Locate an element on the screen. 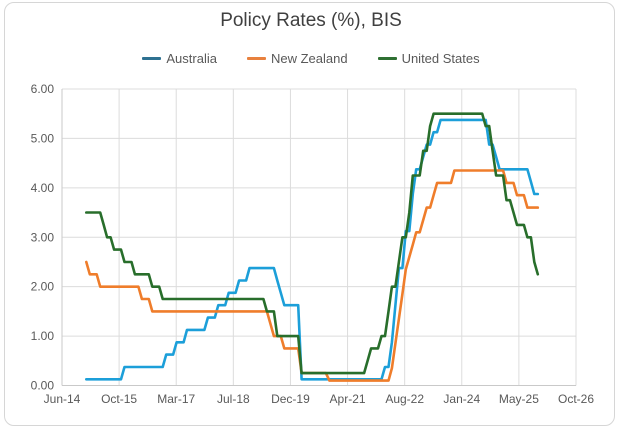  legend-item-new-zealand: New Zealand is located at coordinates (297, 58).